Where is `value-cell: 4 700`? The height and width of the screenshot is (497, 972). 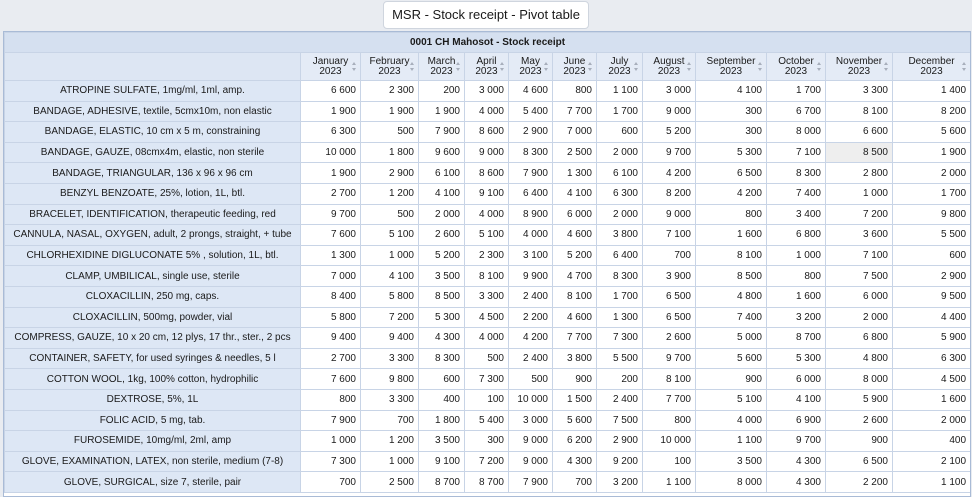
value-cell: 4 700 is located at coordinates (574, 276).